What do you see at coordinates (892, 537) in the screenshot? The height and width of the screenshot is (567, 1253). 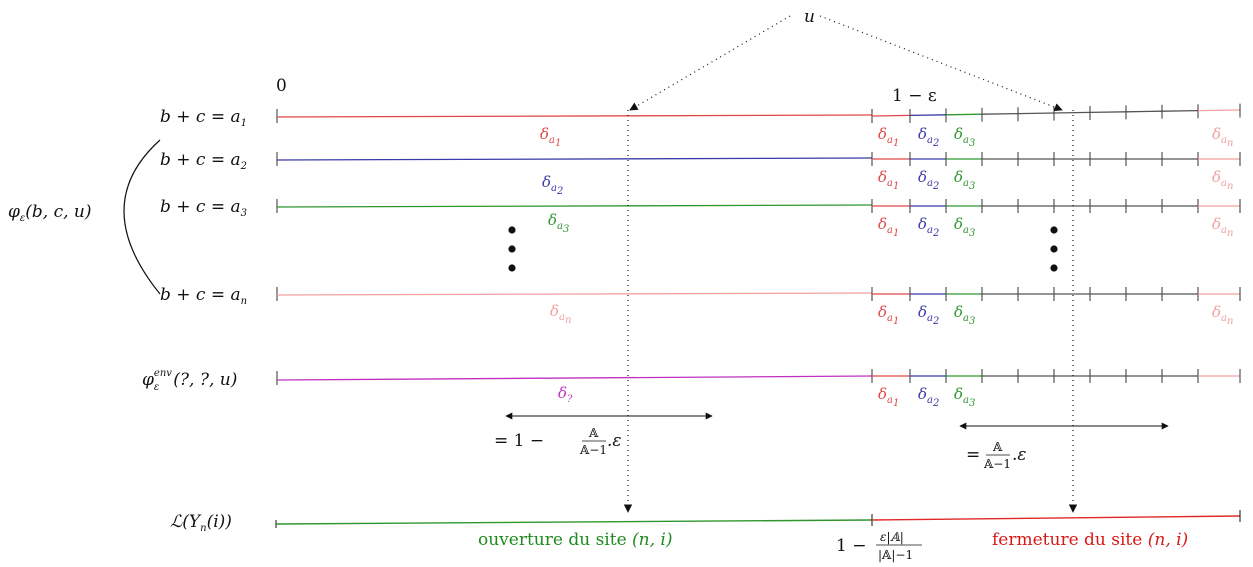 I see `svg-text: ε|𝔸|` at bounding box center [892, 537].